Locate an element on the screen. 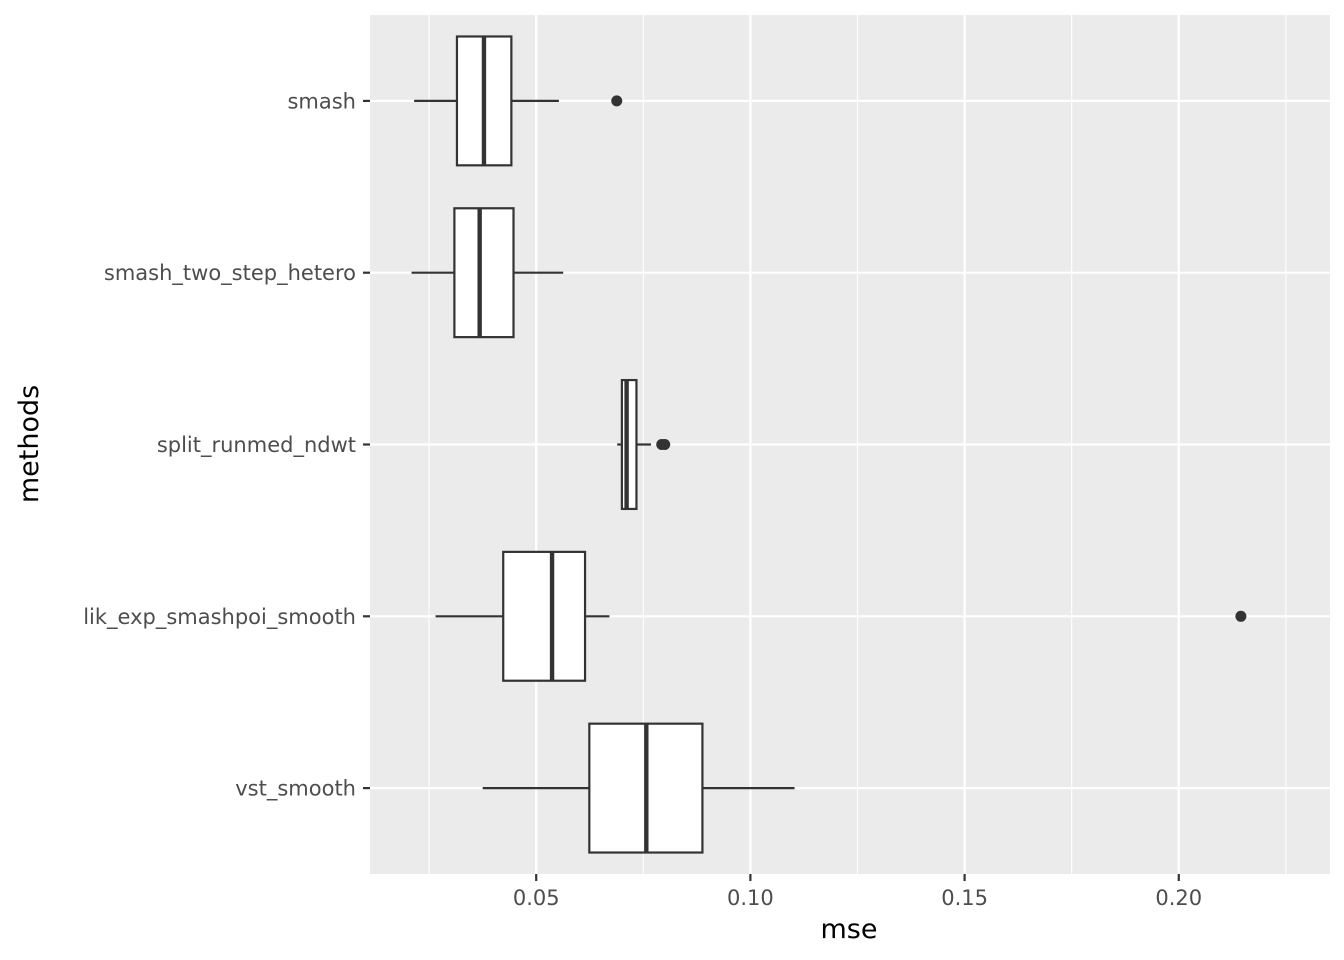 The image size is (1344, 960). x-tick-label: 0.10 is located at coordinates (750, 898).